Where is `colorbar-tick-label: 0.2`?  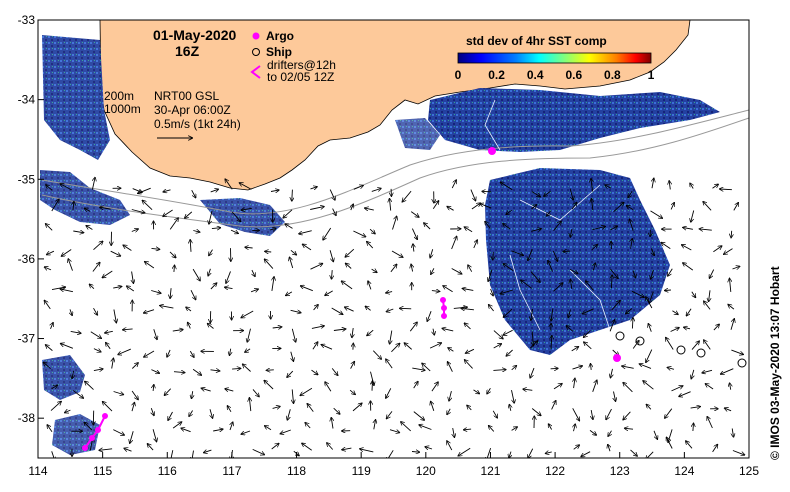 colorbar-tick-label: 0.2 is located at coordinates (496, 75).